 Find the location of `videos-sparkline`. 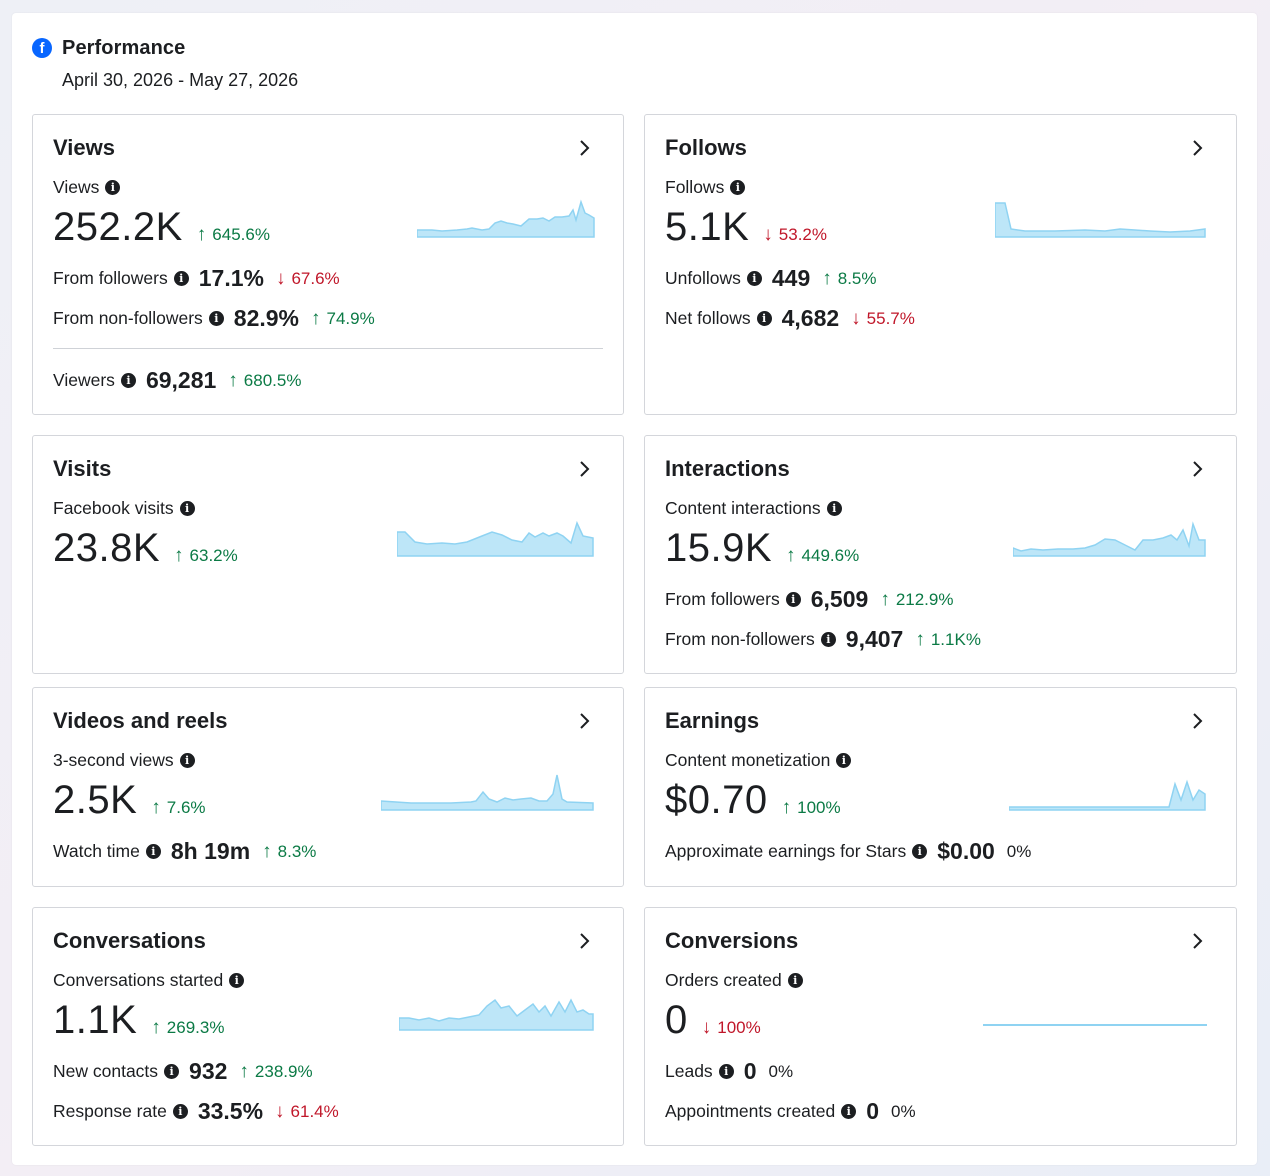

videos-sparkline is located at coordinates (487, 792).